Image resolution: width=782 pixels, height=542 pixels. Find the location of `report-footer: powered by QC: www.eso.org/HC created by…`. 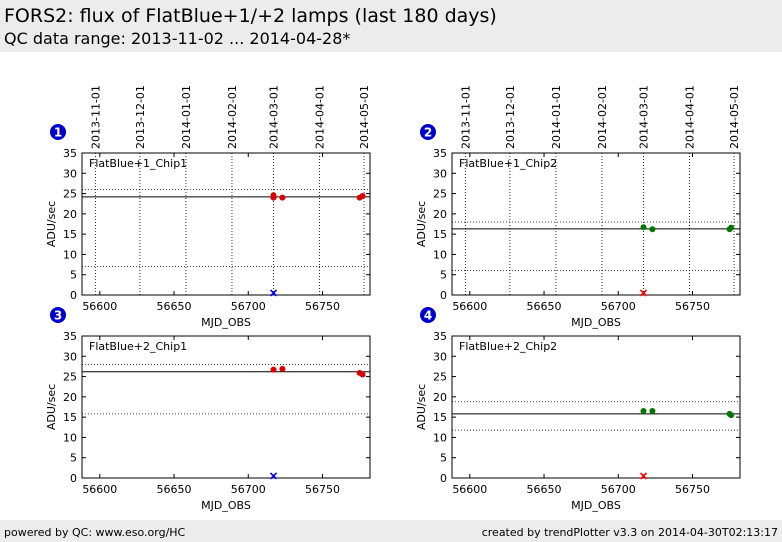

report-footer: powered by QC: www.eso.org/HC created by… is located at coordinates (391, 531).